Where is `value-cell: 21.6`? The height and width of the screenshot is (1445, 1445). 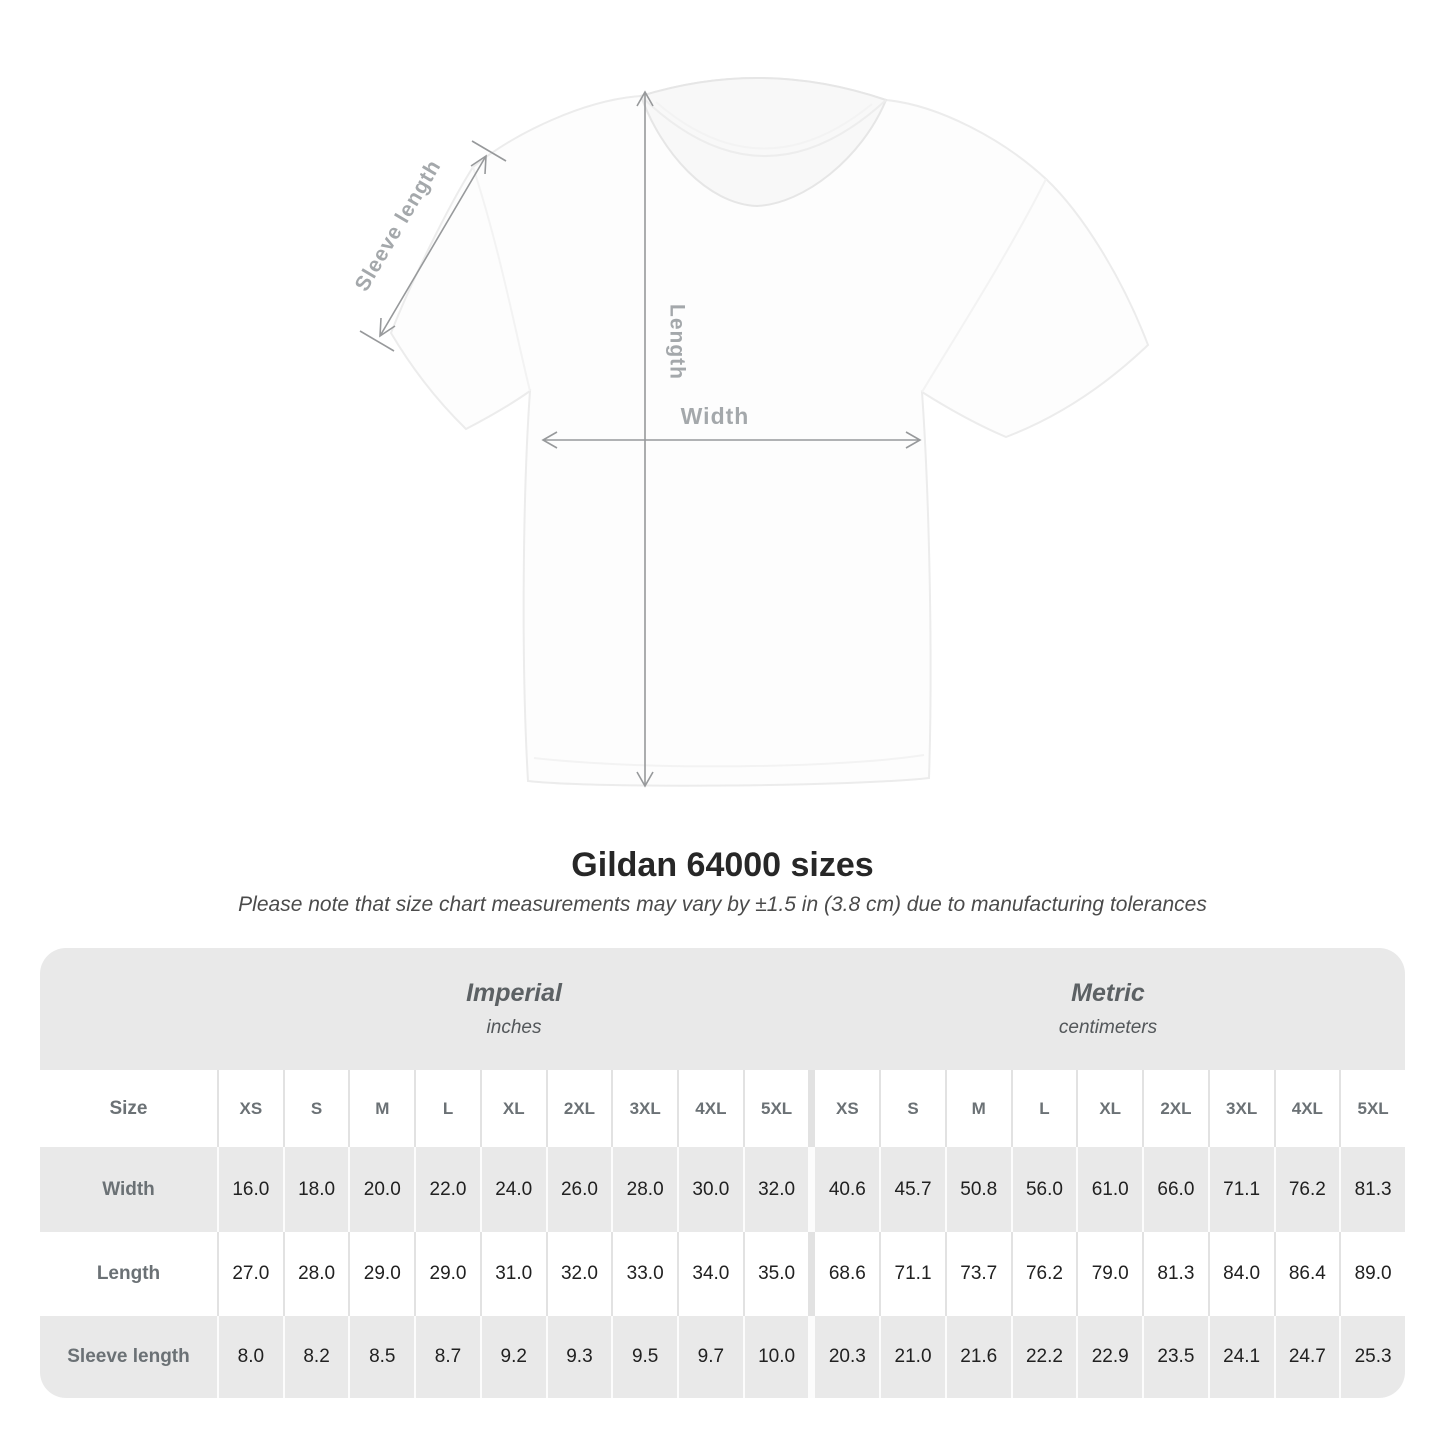 value-cell: 21.6 is located at coordinates (977, 1357).